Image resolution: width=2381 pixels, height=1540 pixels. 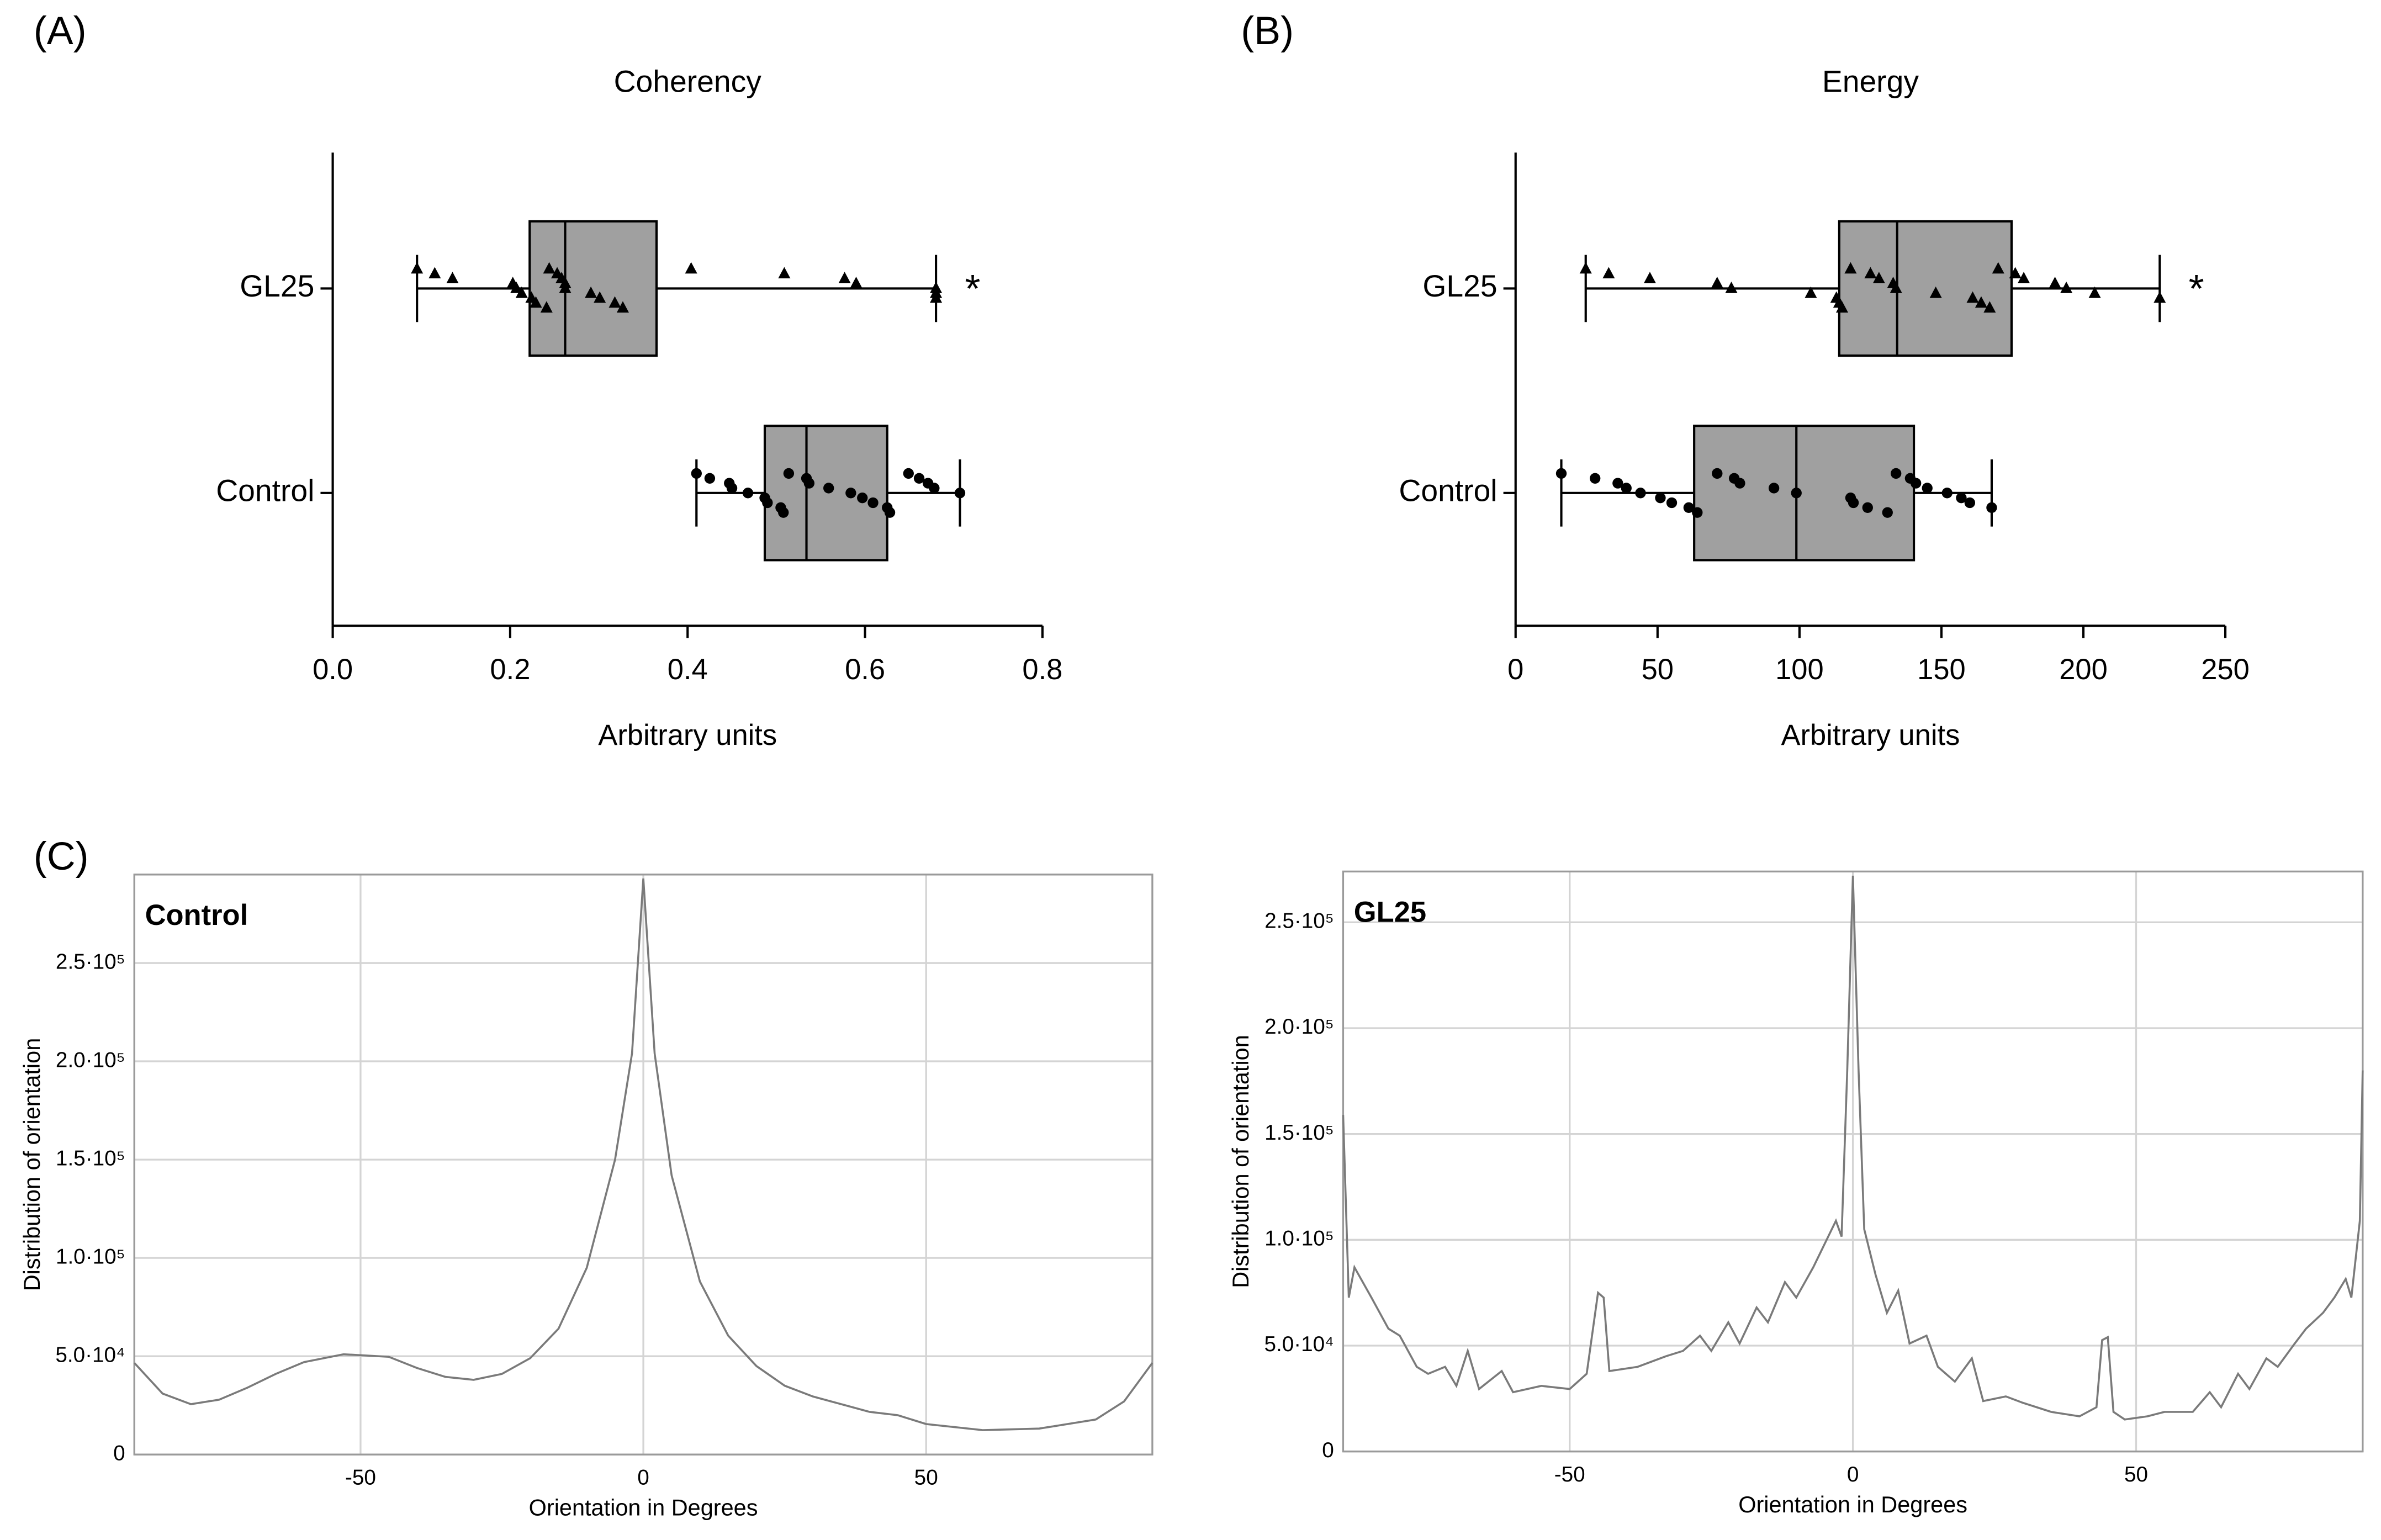 I want to click on y-tick-label: 0, so click(x=1328, y=1450).